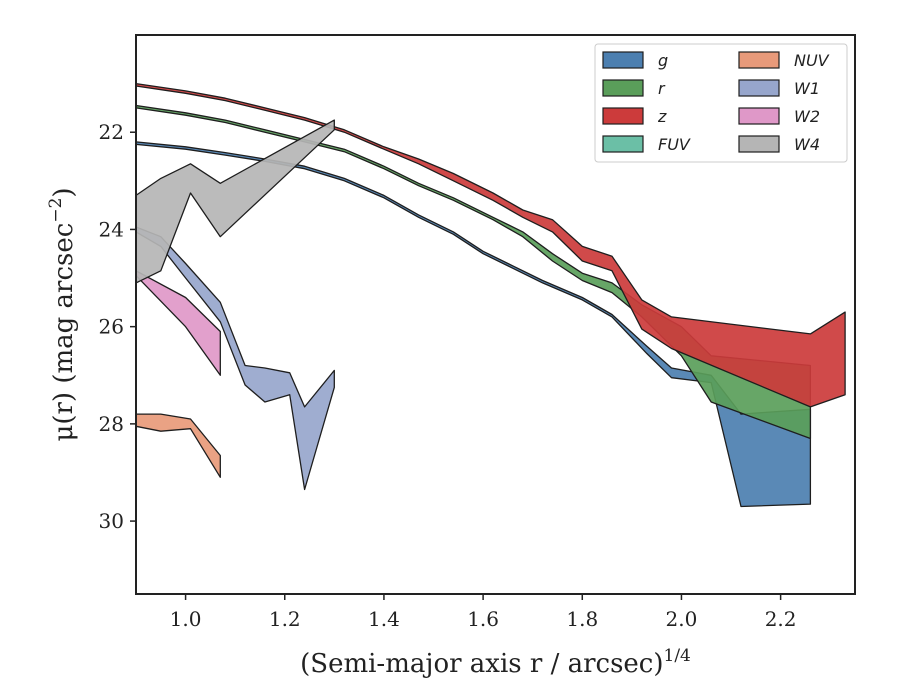  Describe the element at coordinates (64, 332) in the screenshot. I see `y-axis-title-text: μ(r) (mag arcsec` at that location.